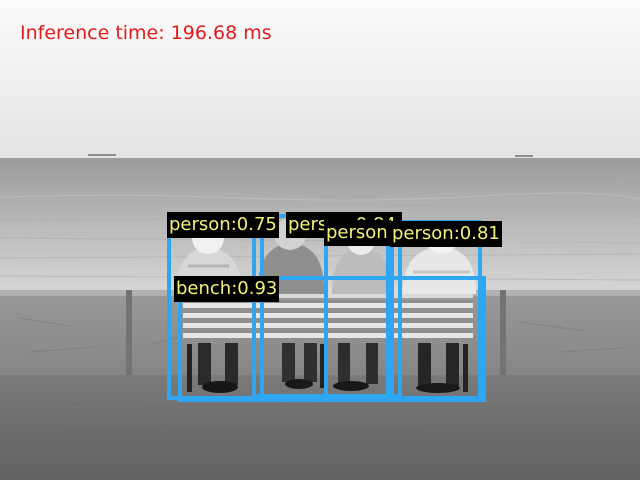 This screenshot has width=640, height=480. Describe the element at coordinates (357, 233) in the screenshot. I see `person-label: person` at that location.